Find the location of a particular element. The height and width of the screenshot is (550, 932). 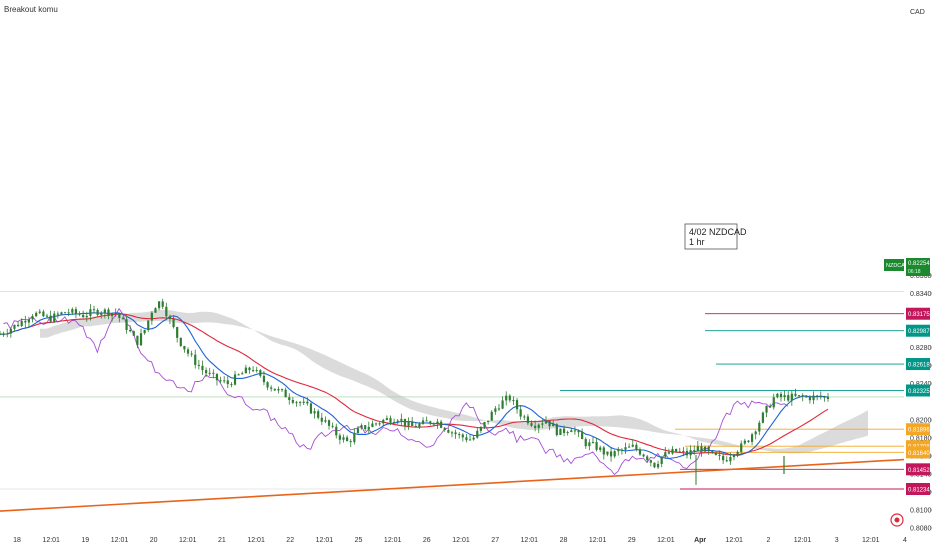

tradingview-logo-icon is located at coordinates (897, 520).